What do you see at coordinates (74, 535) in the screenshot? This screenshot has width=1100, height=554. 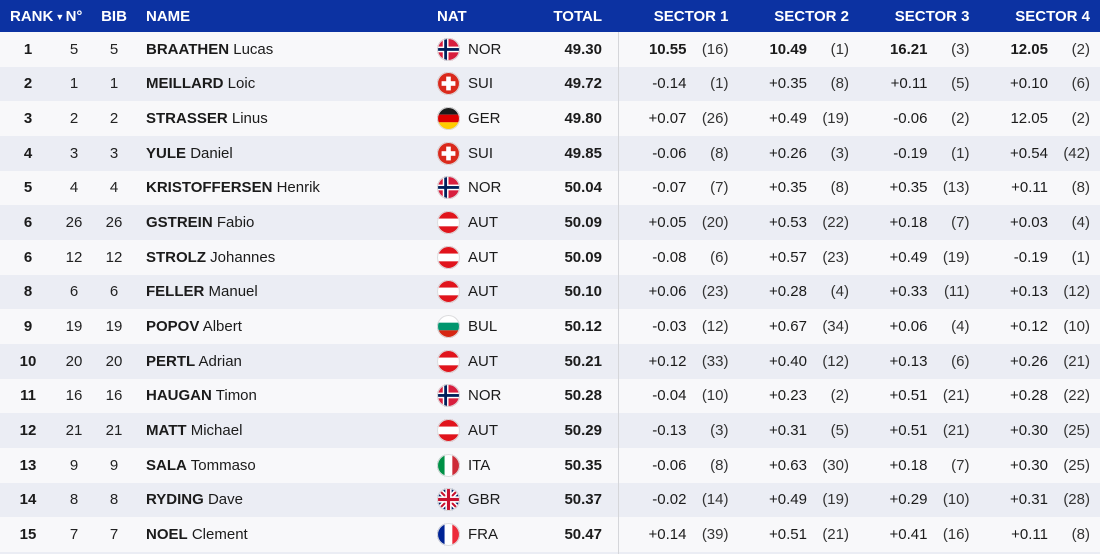 I see `start-number-value: 7` at bounding box center [74, 535].